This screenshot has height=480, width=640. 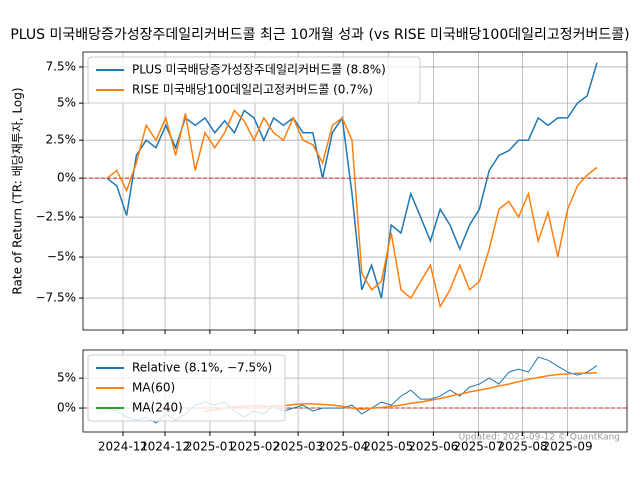 I want to click on y-tick-label: 2.5%, so click(x=61, y=140).